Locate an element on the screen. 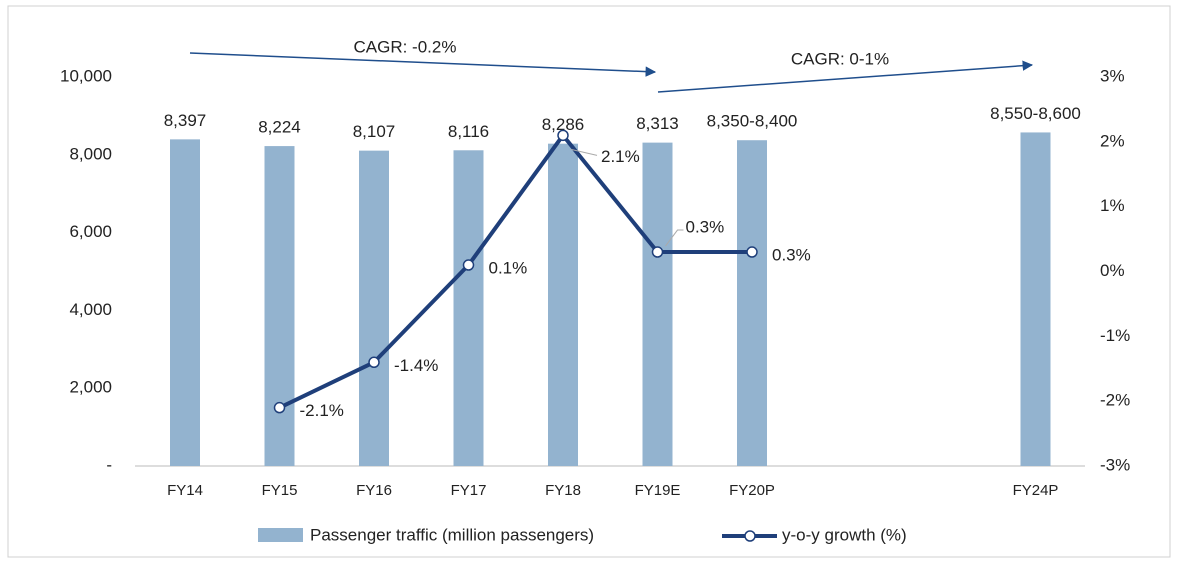 The image size is (1178, 565). x-tick-label: FY18 is located at coordinates (563, 490).